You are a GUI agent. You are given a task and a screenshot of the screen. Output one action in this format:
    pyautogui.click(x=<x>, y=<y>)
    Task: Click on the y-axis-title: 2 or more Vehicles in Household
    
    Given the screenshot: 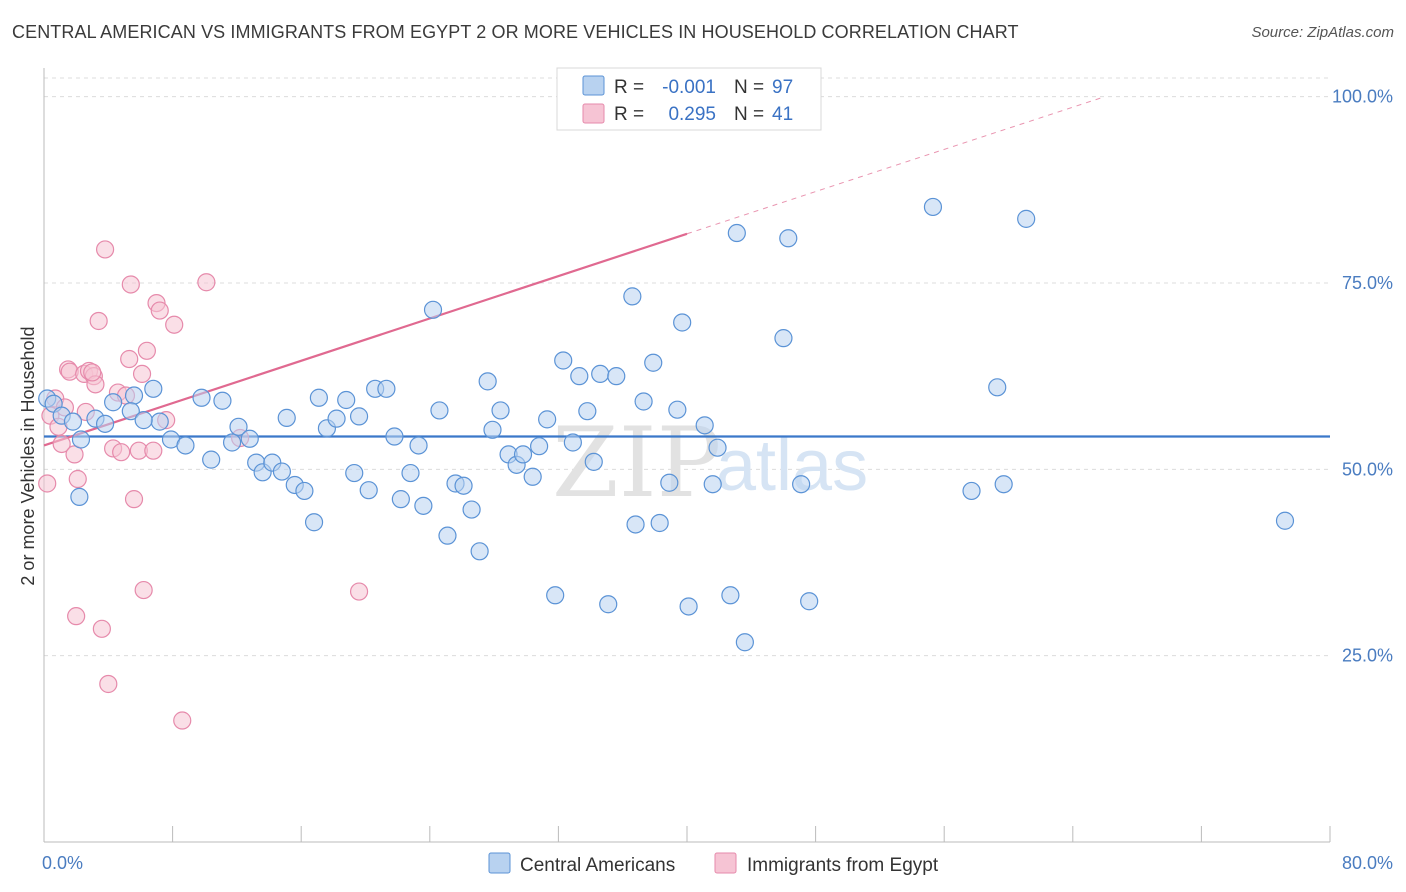 What is the action you would take?
    pyautogui.click(x=28, y=455)
    